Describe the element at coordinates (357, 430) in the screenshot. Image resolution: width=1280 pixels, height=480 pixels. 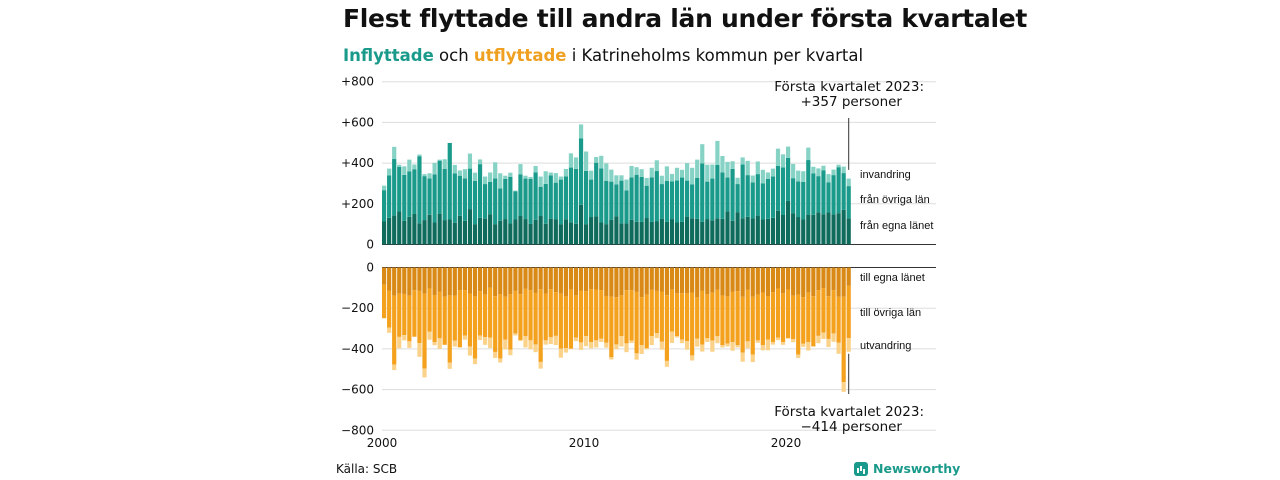
I see `ytick-out-4: −800` at that location.